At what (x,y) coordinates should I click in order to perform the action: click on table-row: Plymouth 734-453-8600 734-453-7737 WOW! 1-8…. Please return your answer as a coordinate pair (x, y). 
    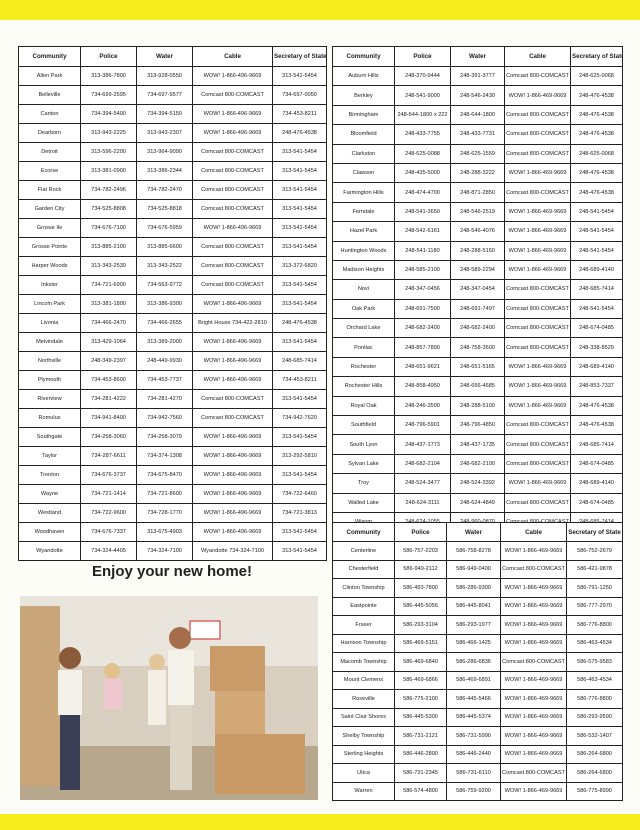
    Looking at the image, I should click on (172, 380).